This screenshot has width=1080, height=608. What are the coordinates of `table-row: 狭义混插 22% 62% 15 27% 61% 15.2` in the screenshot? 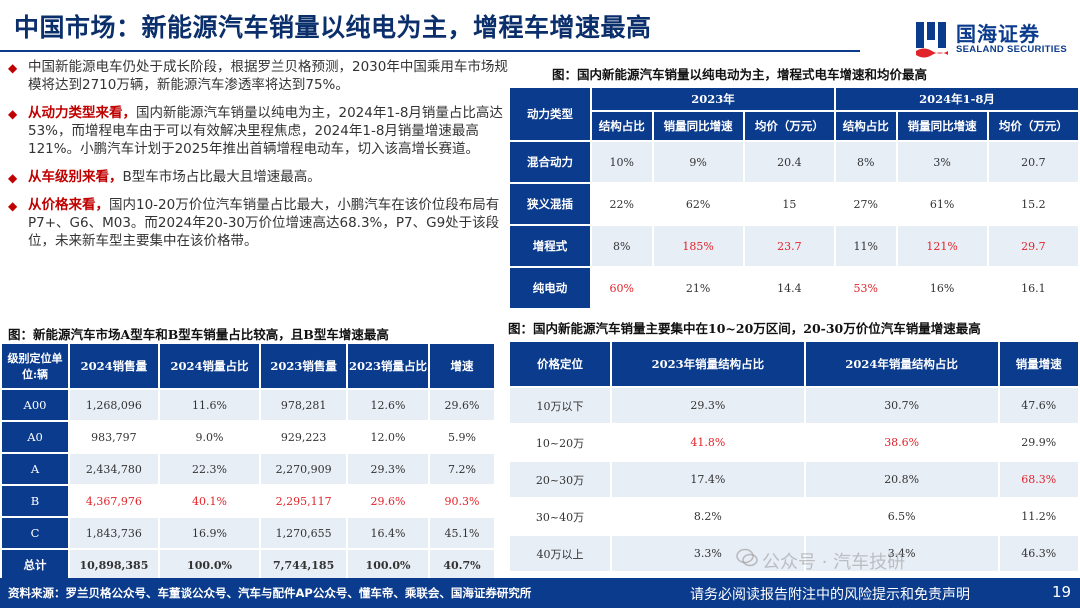 It's located at (794, 204).